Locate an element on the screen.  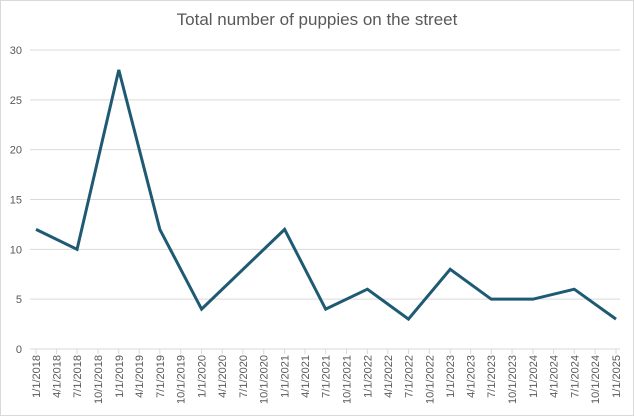
x-tick-label: 7/1/2019 is located at coordinates (161, 376).